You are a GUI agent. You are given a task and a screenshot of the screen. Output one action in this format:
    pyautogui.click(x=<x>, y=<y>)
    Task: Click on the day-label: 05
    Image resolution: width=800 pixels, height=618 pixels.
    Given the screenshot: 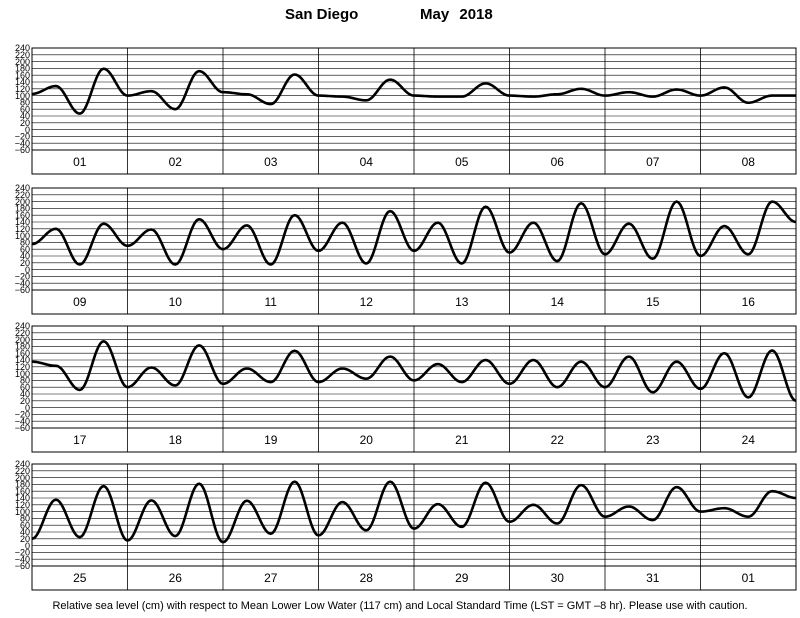 What is the action you would take?
    pyautogui.click(x=462, y=162)
    